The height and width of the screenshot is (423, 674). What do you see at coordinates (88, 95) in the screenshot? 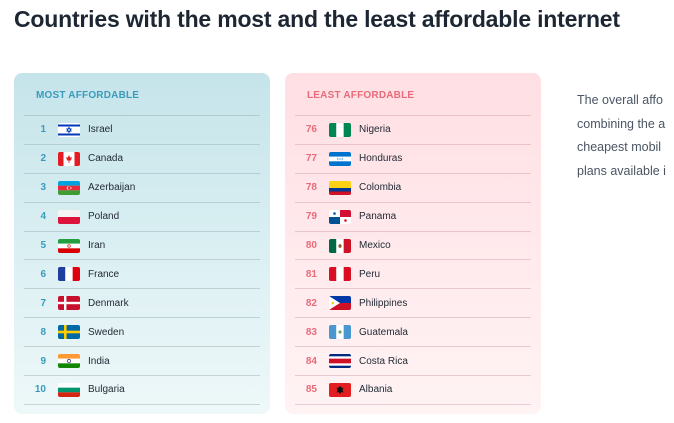
I see `most-affordable-header: MOST AFFORDABLE` at bounding box center [88, 95].